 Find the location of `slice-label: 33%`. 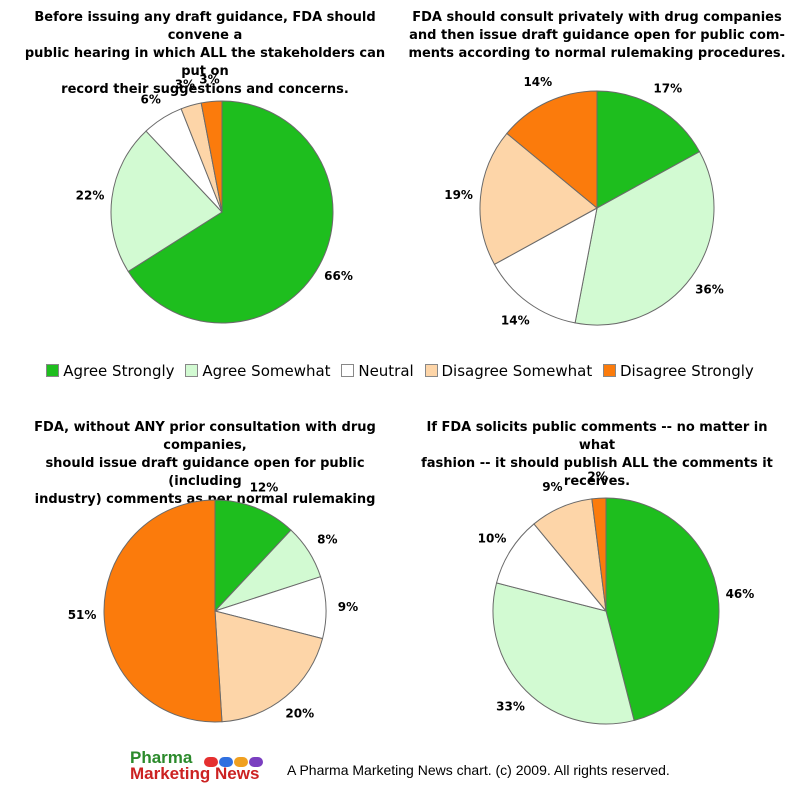

slice-label: 33% is located at coordinates (510, 706).